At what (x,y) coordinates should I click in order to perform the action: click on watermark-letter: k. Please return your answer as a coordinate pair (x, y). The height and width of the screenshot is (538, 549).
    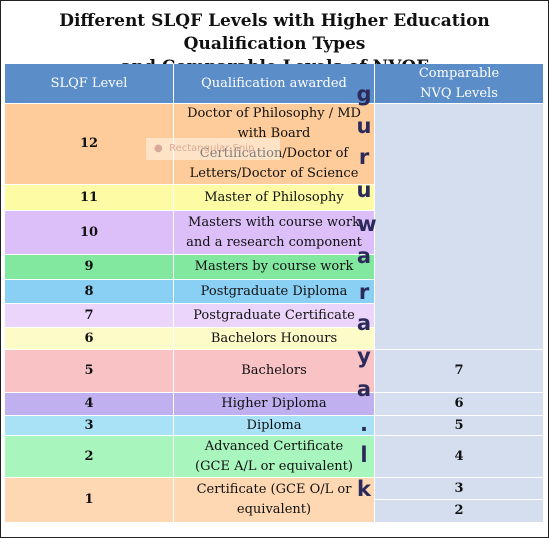
    Looking at the image, I should click on (364, 489).